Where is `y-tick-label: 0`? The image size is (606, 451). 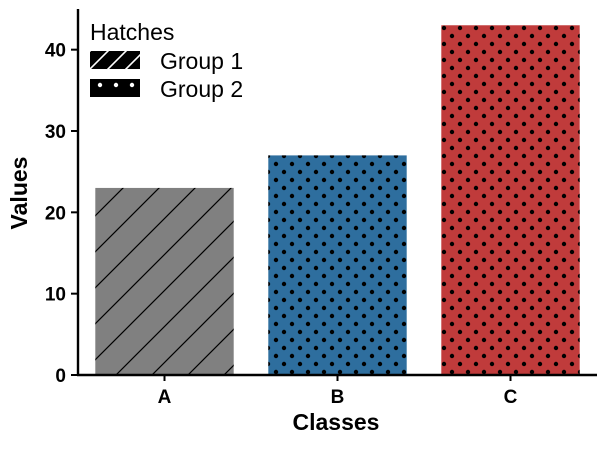
y-tick-label: 0 is located at coordinates (60, 376).